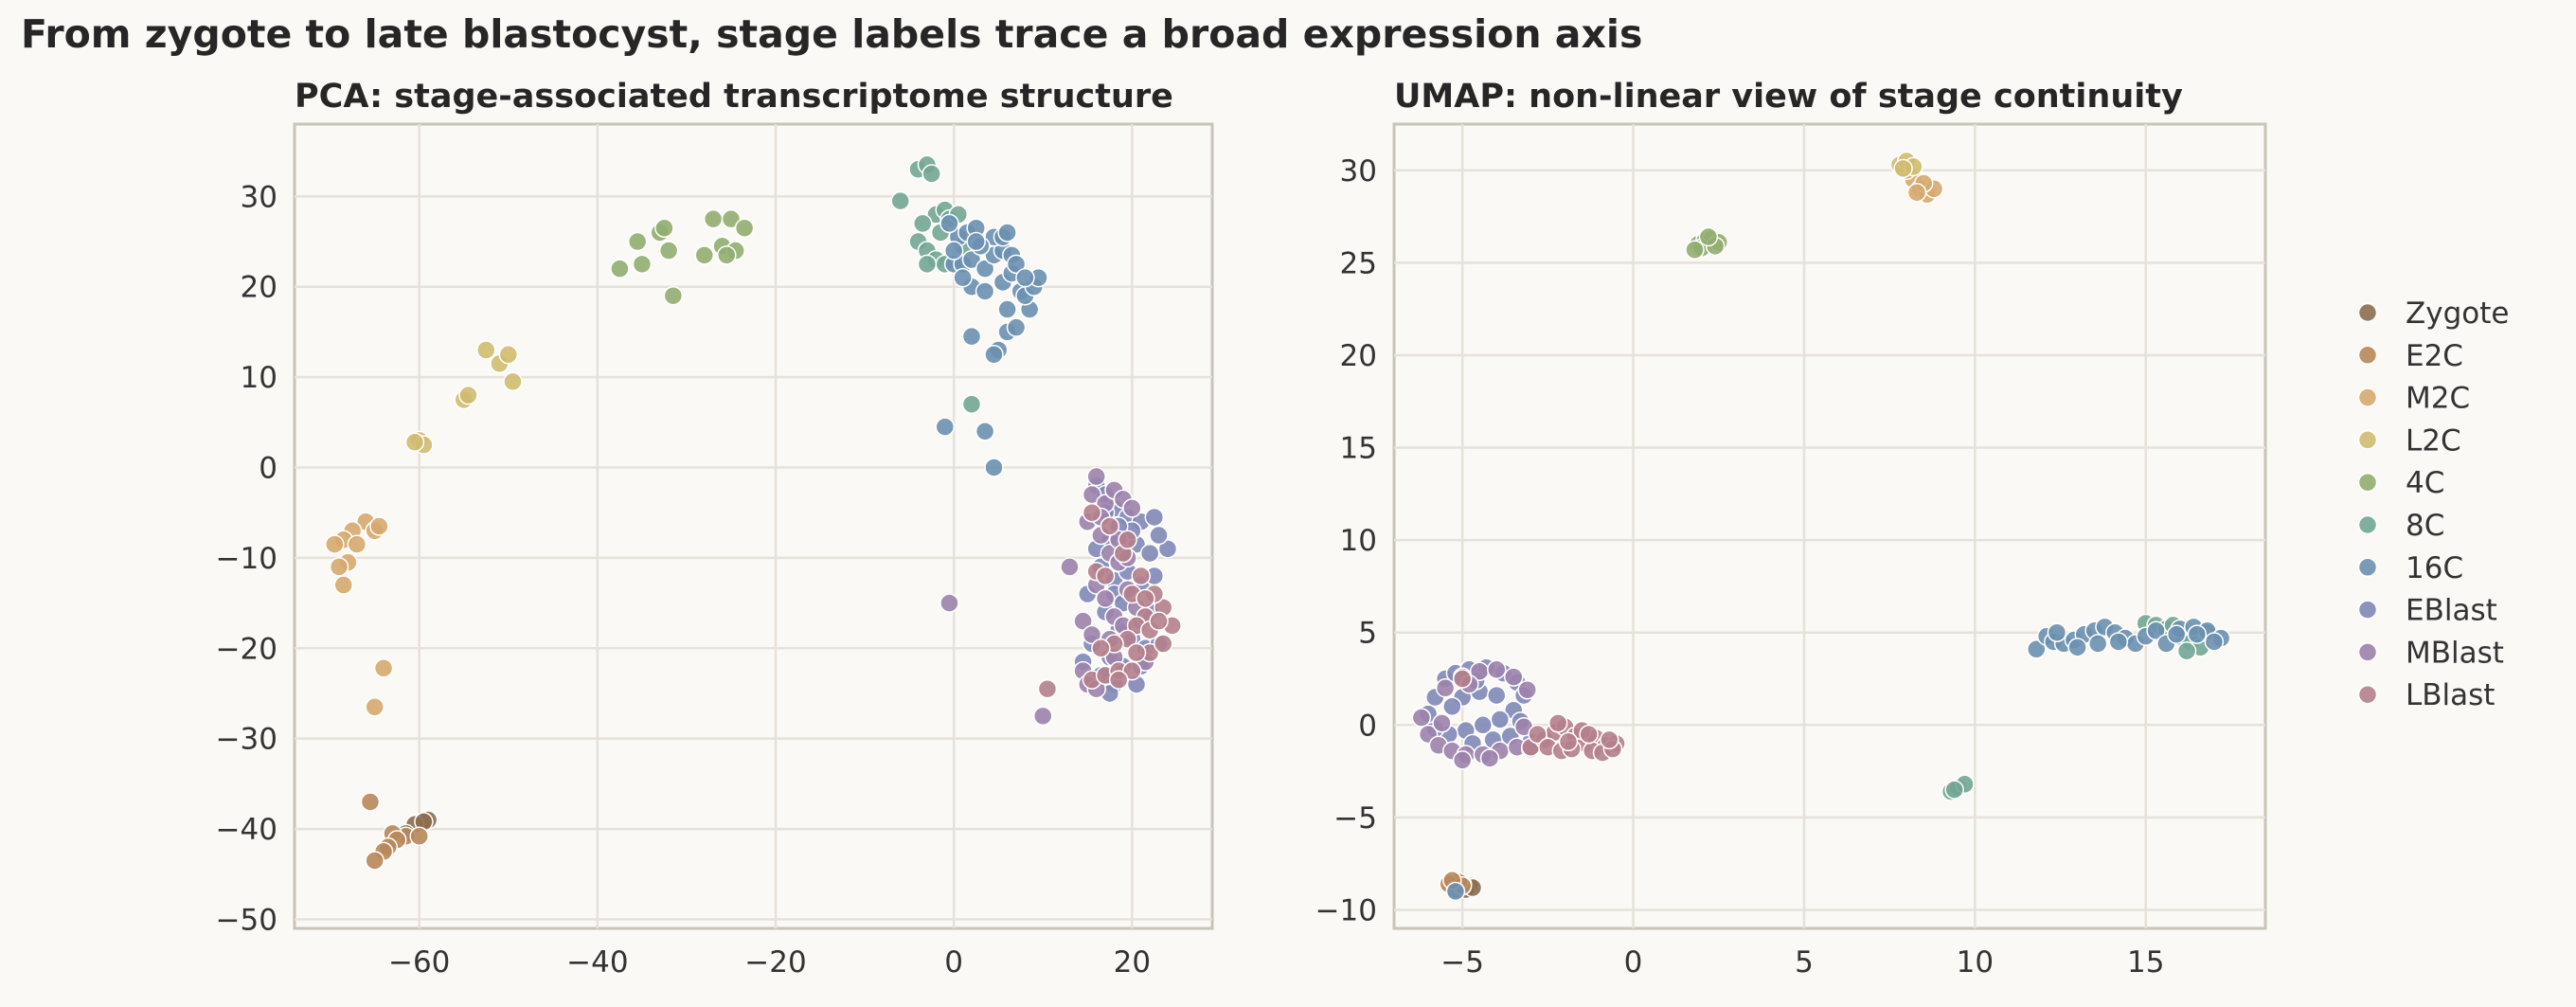 Image resolution: width=2576 pixels, height=1007 pixels. What do you see at coordinates (2451, 611) in the screenshot?
I see `legend-label-eblast: EBlast` at bounding box center [2451, 611].